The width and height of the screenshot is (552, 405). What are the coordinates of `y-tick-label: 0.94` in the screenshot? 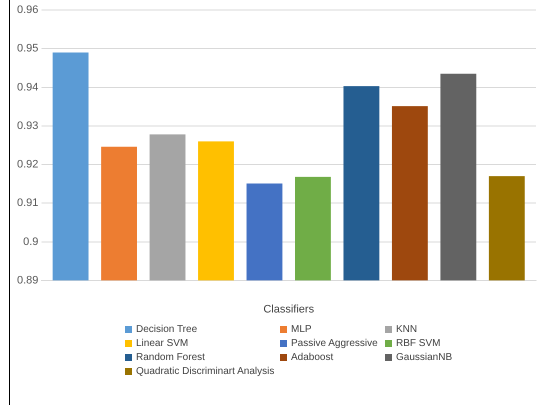 It's located at (27, 87).